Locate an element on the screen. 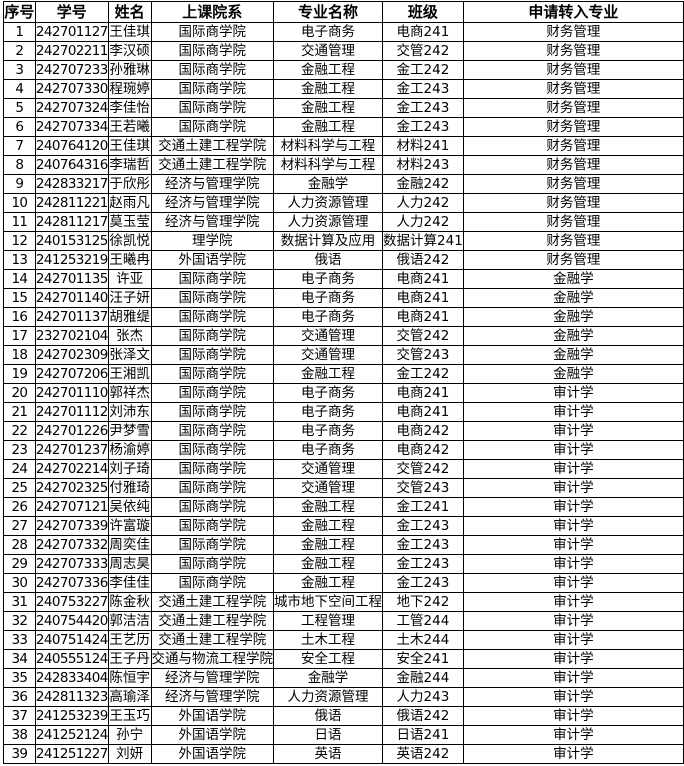 The image size is (684, 766). cell-student-id: 241253239 is located at coordinates (71, 716).